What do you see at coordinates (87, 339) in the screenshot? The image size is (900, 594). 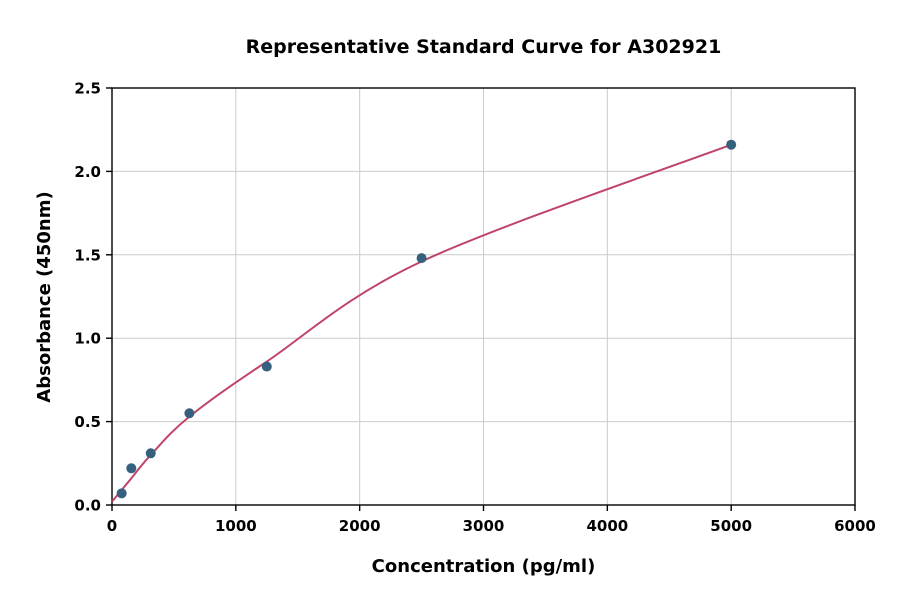 I see `y-tick-label: 1.0` at bounding box center [87, 339].